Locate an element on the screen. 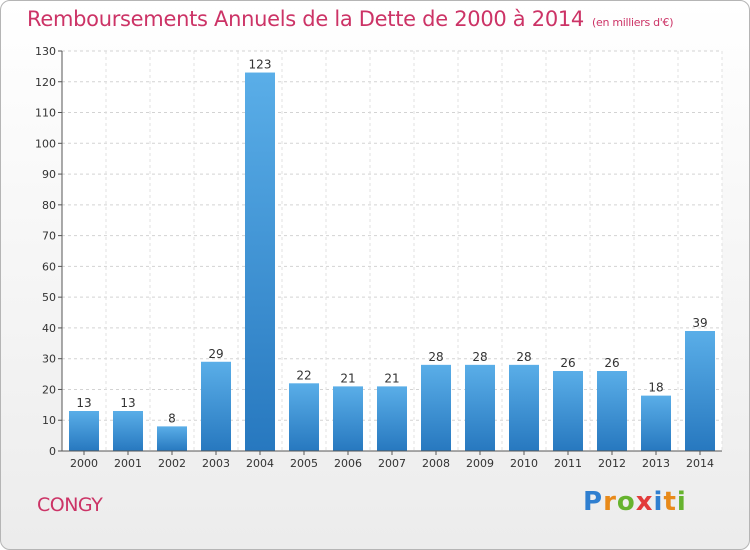 The image size is (750, 550). y-tick-label: 130 is located at coordinates (45, 51).